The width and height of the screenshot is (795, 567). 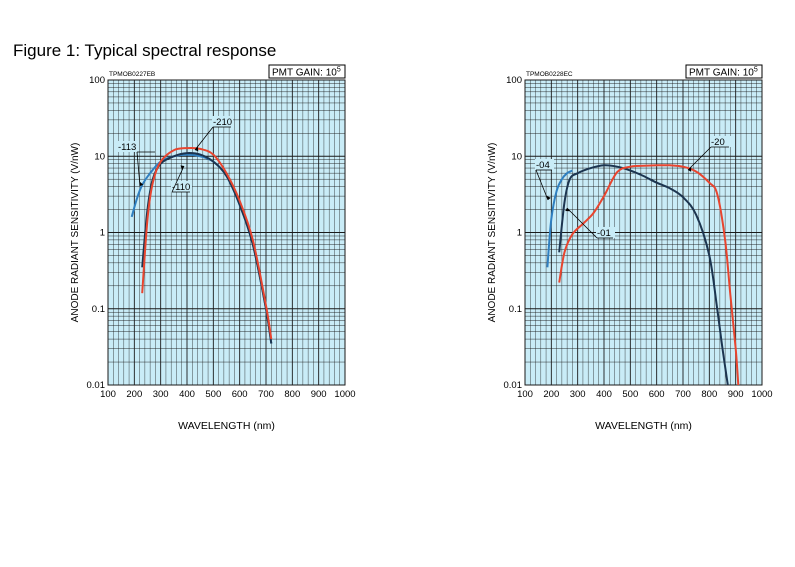 I want to click on series-annotation: -113, so click(x=127, y=147).